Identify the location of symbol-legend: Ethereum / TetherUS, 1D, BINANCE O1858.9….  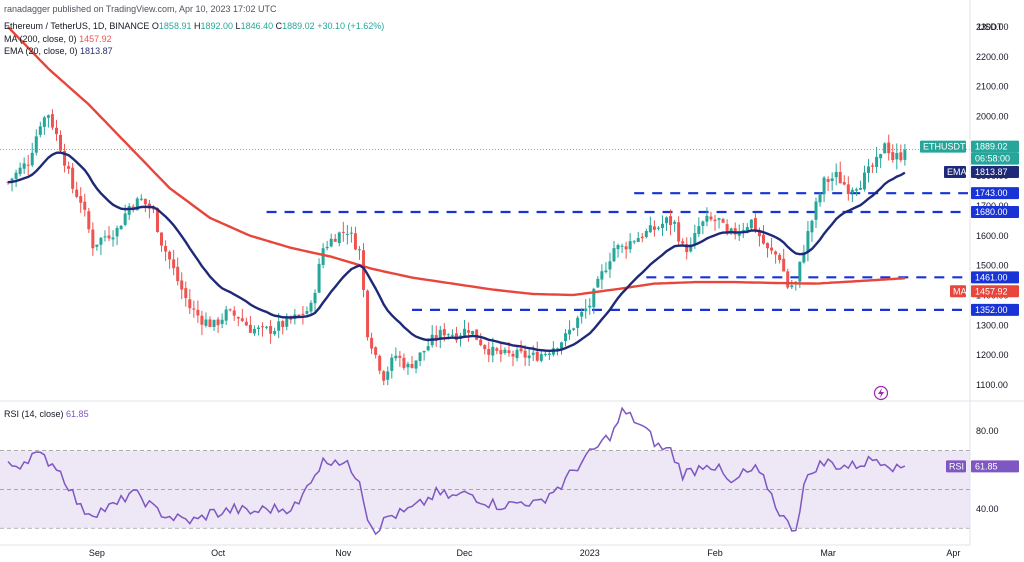
(194, 26).